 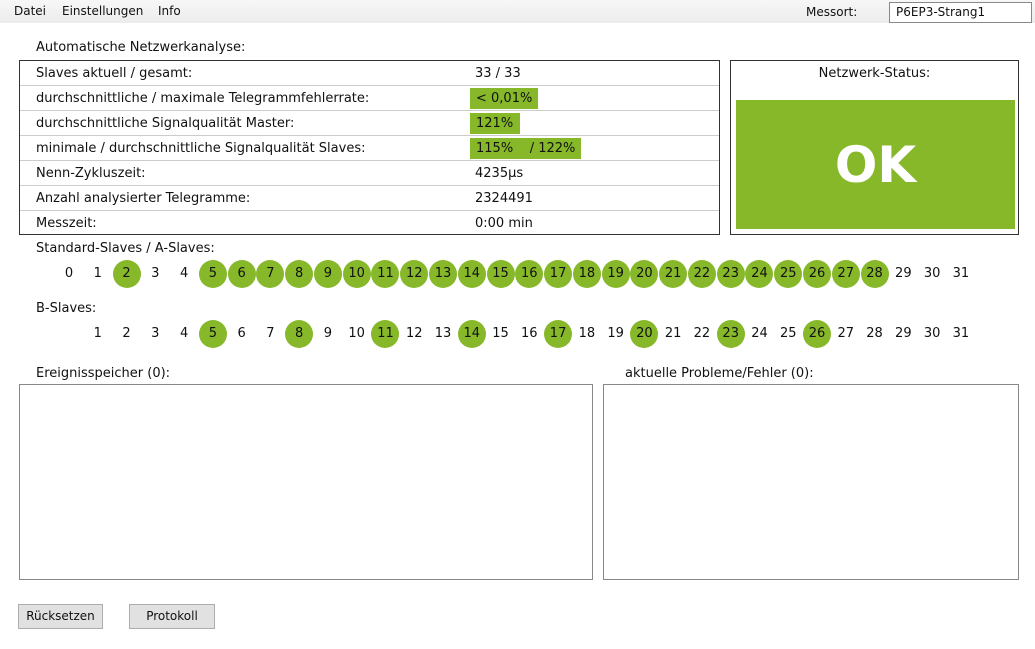 What do you see at coordinates (526, 148) in the screenshot?
I see `row-value-bar: 115% / 122%` at bounding box center [526, 148].